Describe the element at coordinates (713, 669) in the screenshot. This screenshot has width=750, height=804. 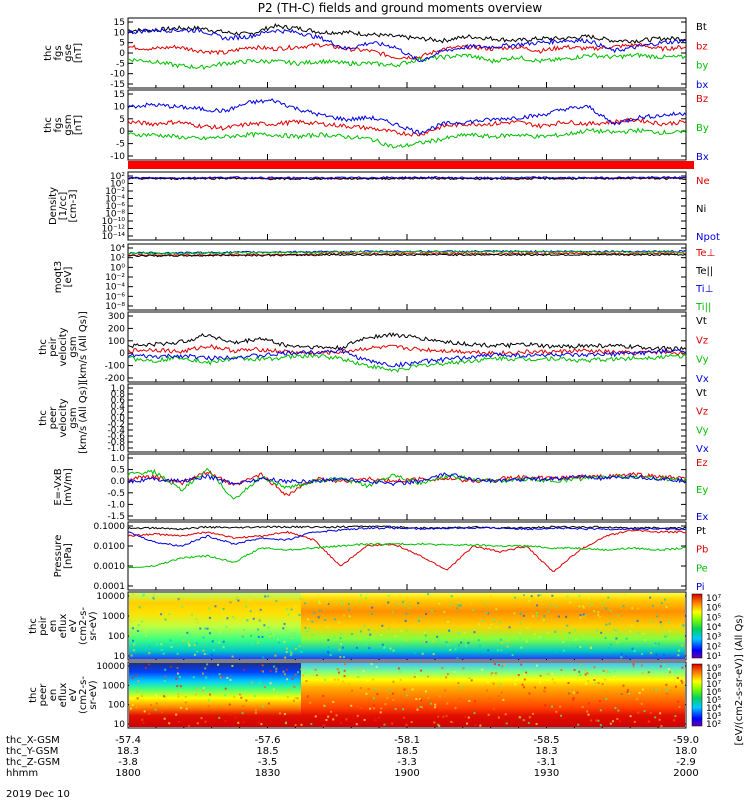
I see `colorbar-tick-label: 10⁹` at that location.